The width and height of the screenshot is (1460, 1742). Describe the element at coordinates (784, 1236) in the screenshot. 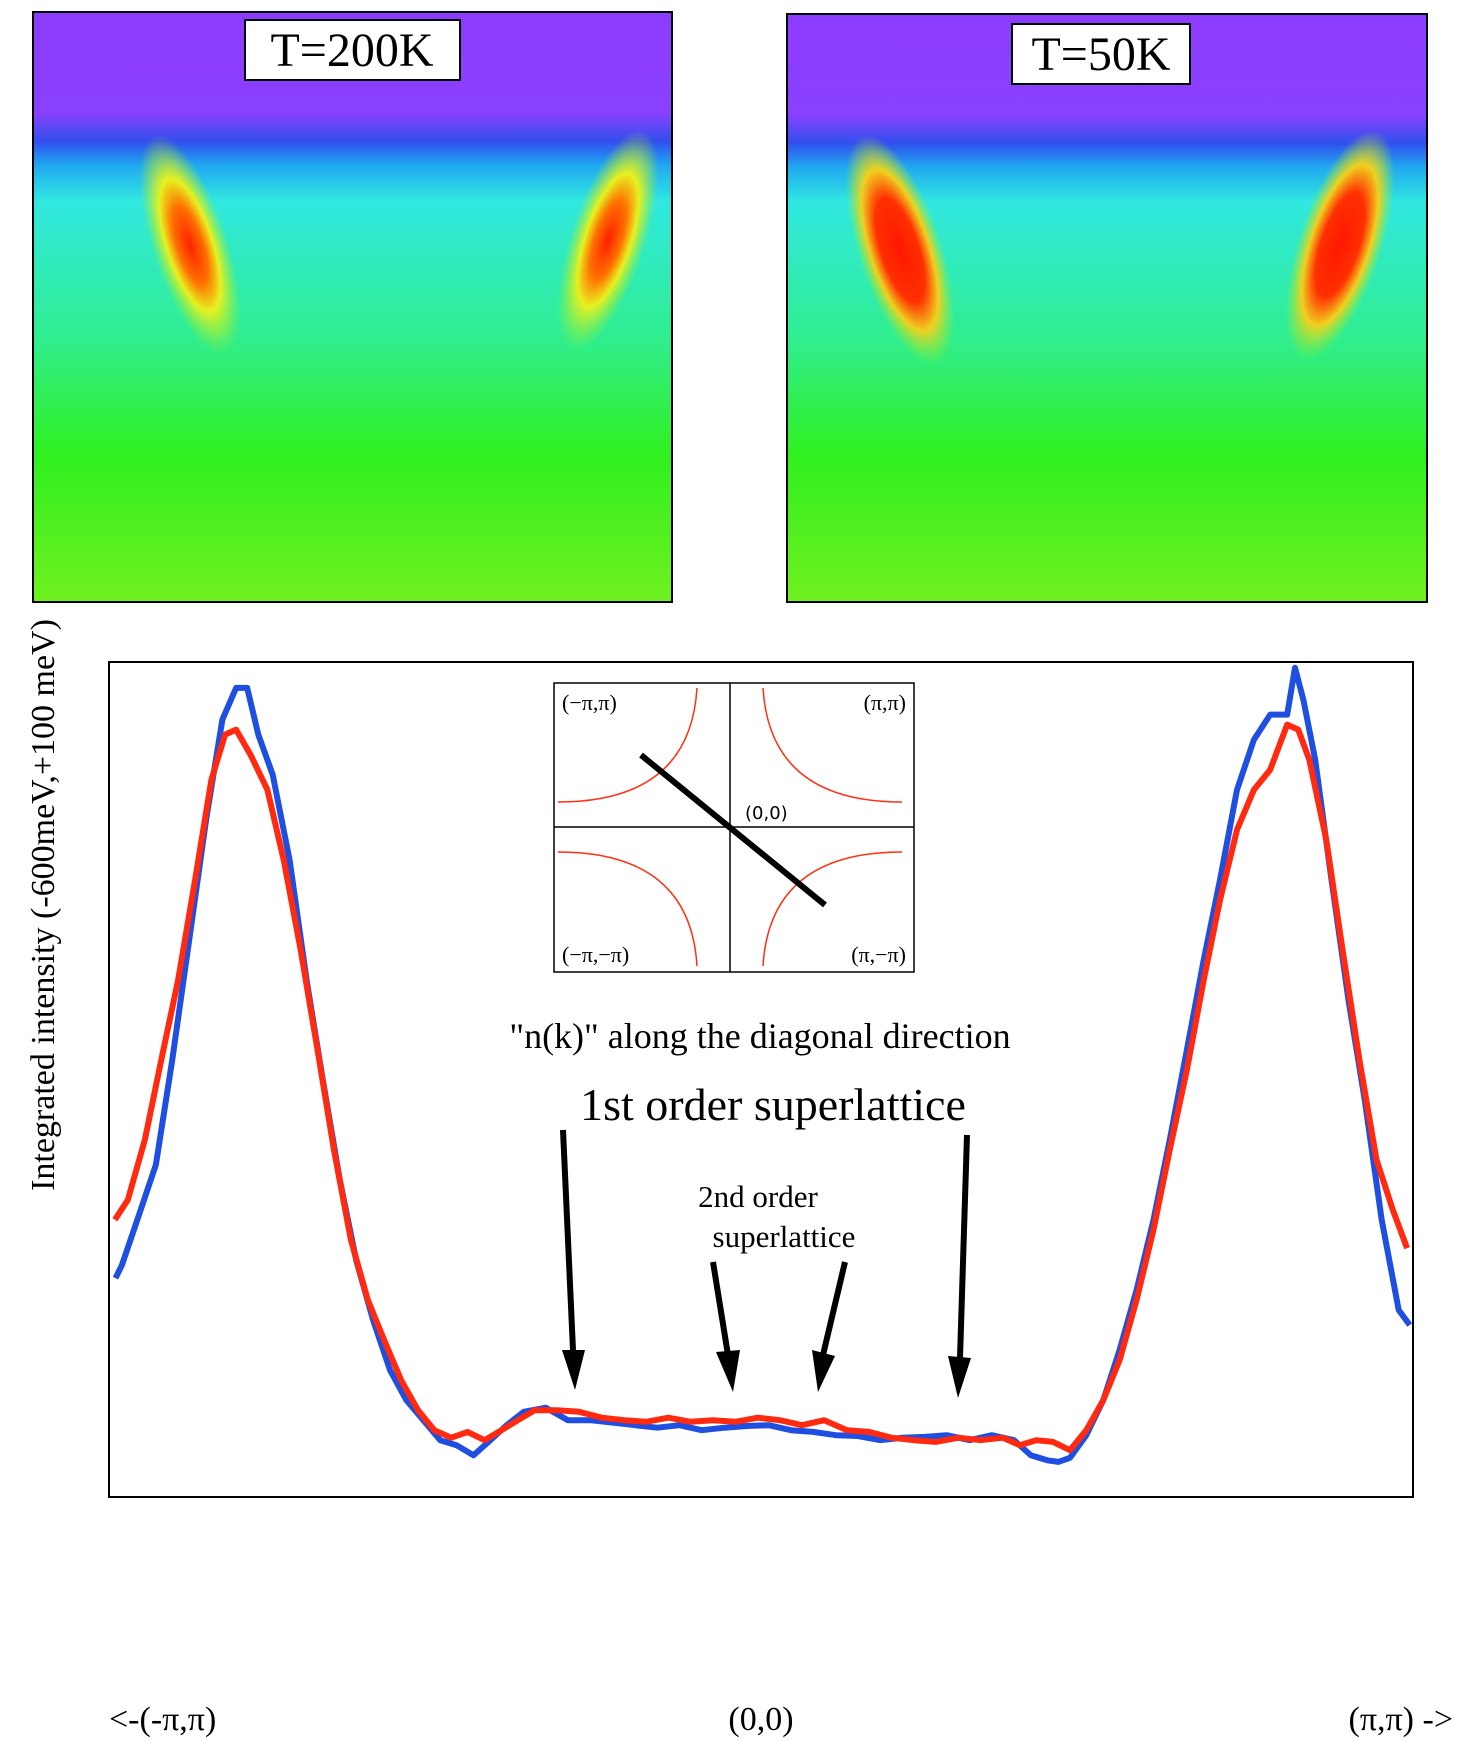

I see `annotation: superlattice` at that location.